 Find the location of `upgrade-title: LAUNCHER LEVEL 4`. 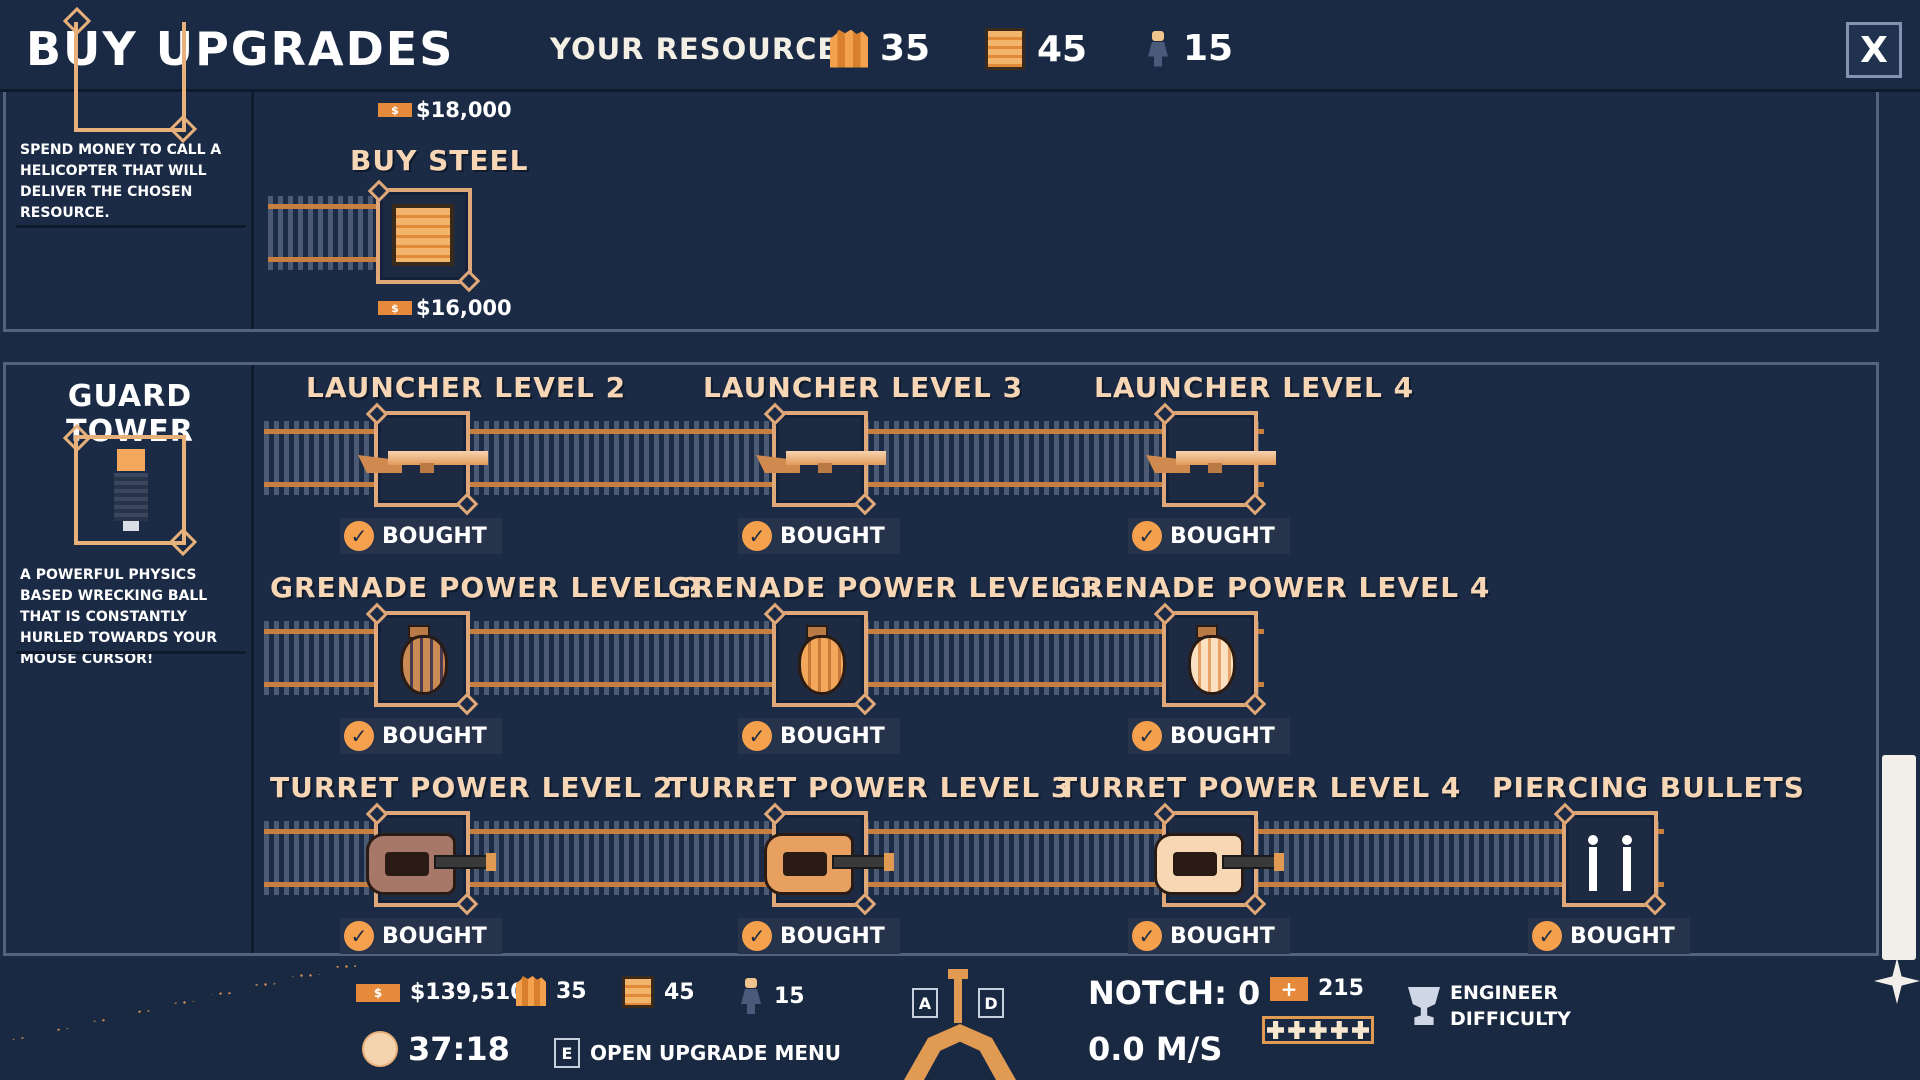

upgrade-title: LAUNCHER LEVEL 4 is located at coordinates (1254, 387).